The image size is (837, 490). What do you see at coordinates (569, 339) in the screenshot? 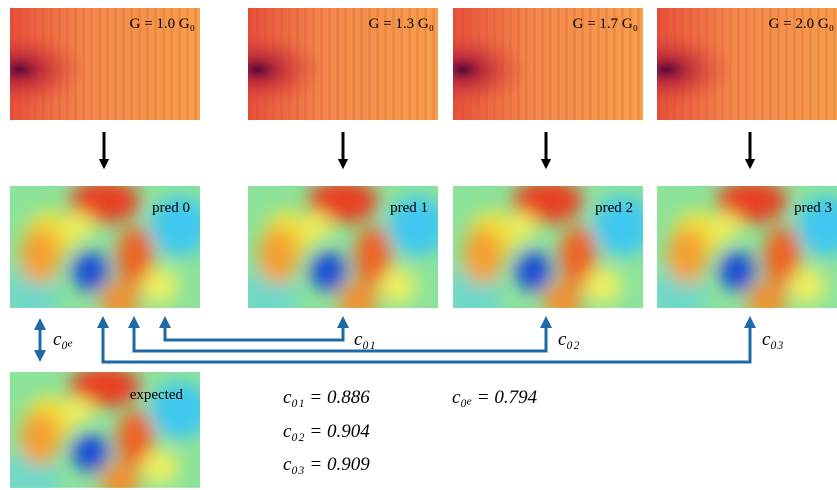
I see `link-label: c₀₂` at bounding box center [569, 339].